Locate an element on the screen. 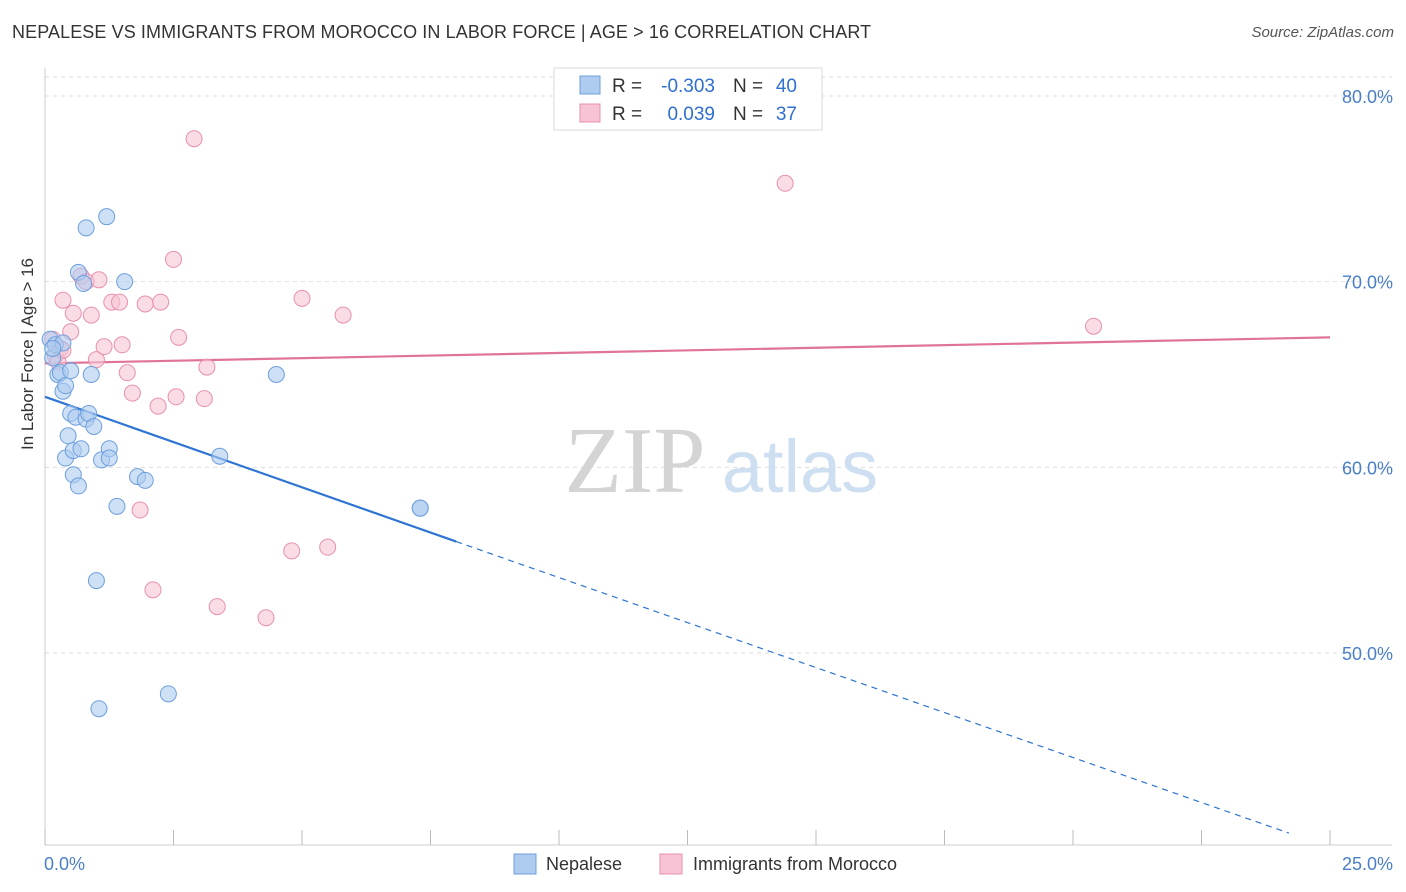 The image size is (1406, 892). legend-n-value-2: 37 is located at coordinates (786, 114).